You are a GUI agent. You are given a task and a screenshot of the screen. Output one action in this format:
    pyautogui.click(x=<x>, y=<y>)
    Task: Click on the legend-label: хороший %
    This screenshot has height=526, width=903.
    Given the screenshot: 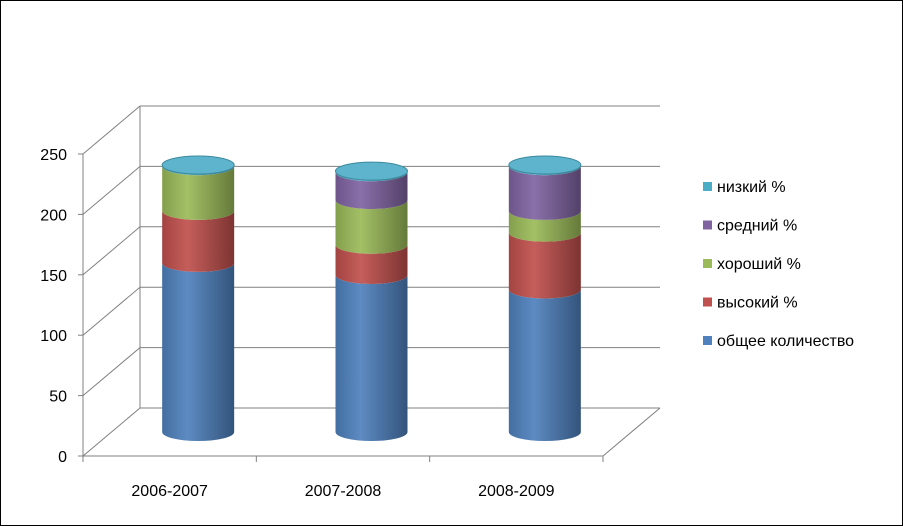 What is the action you would take?
    pyautogui.click(x=759, y=264)
    